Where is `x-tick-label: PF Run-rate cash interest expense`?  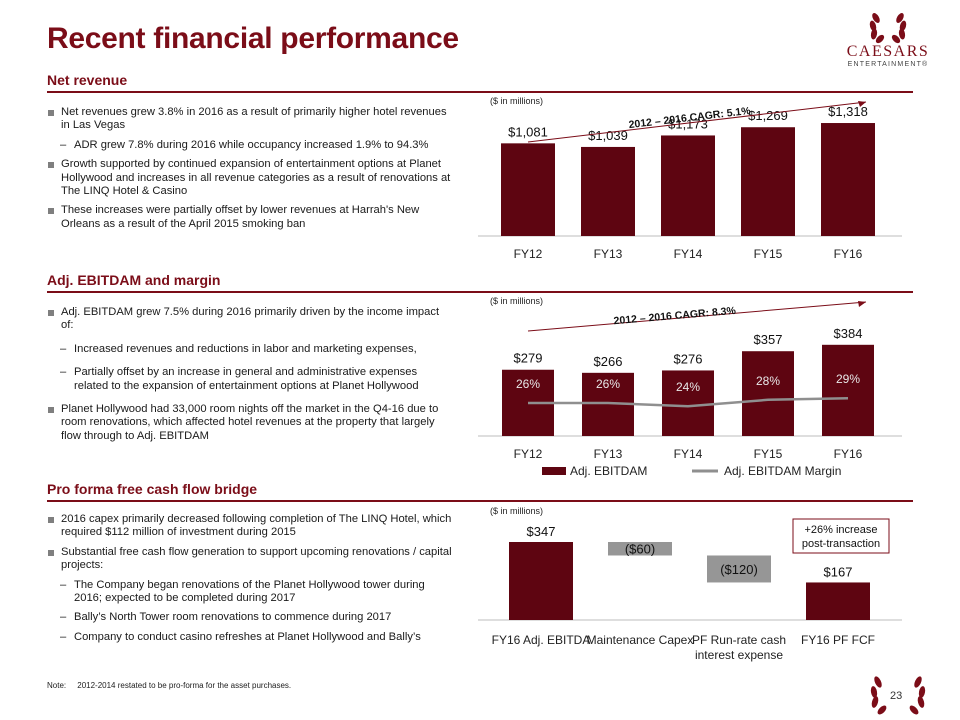 x-tick-label: PF Run-rate cash interest expense is located at coordinates (739, 647).